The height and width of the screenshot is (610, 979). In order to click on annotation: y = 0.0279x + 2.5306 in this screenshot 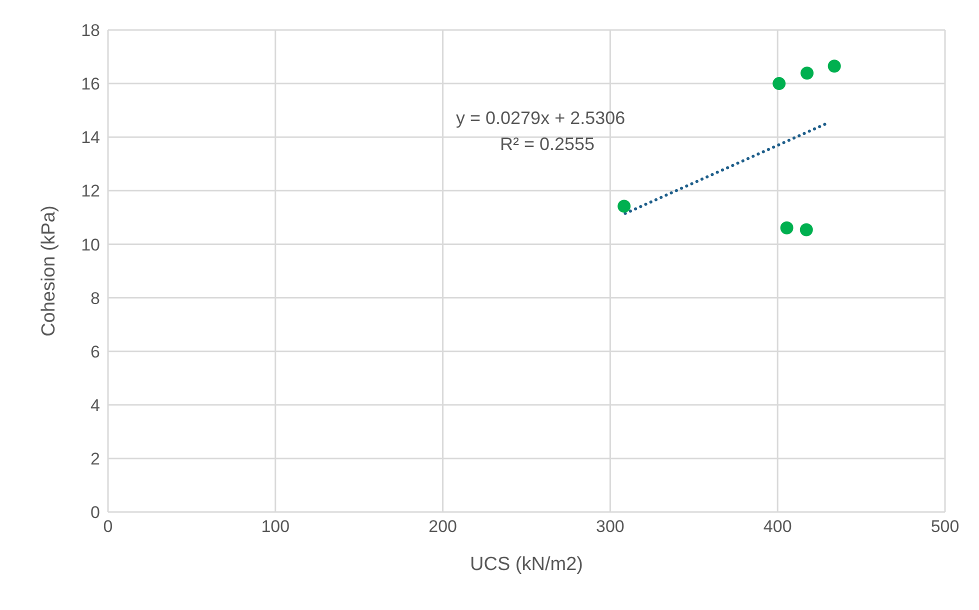, I will do `click(541, 118)`.